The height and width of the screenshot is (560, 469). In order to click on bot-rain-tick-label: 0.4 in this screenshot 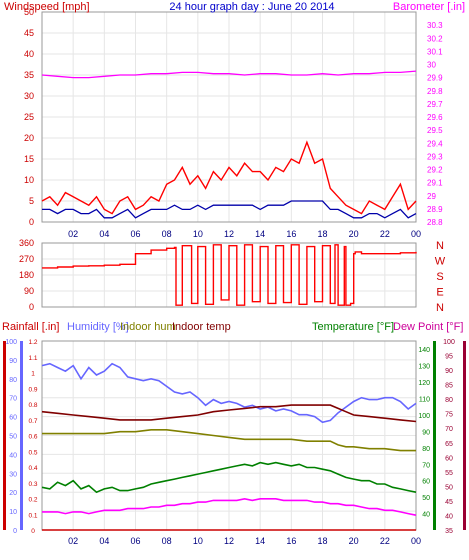, I will do `click(32, 468)`.